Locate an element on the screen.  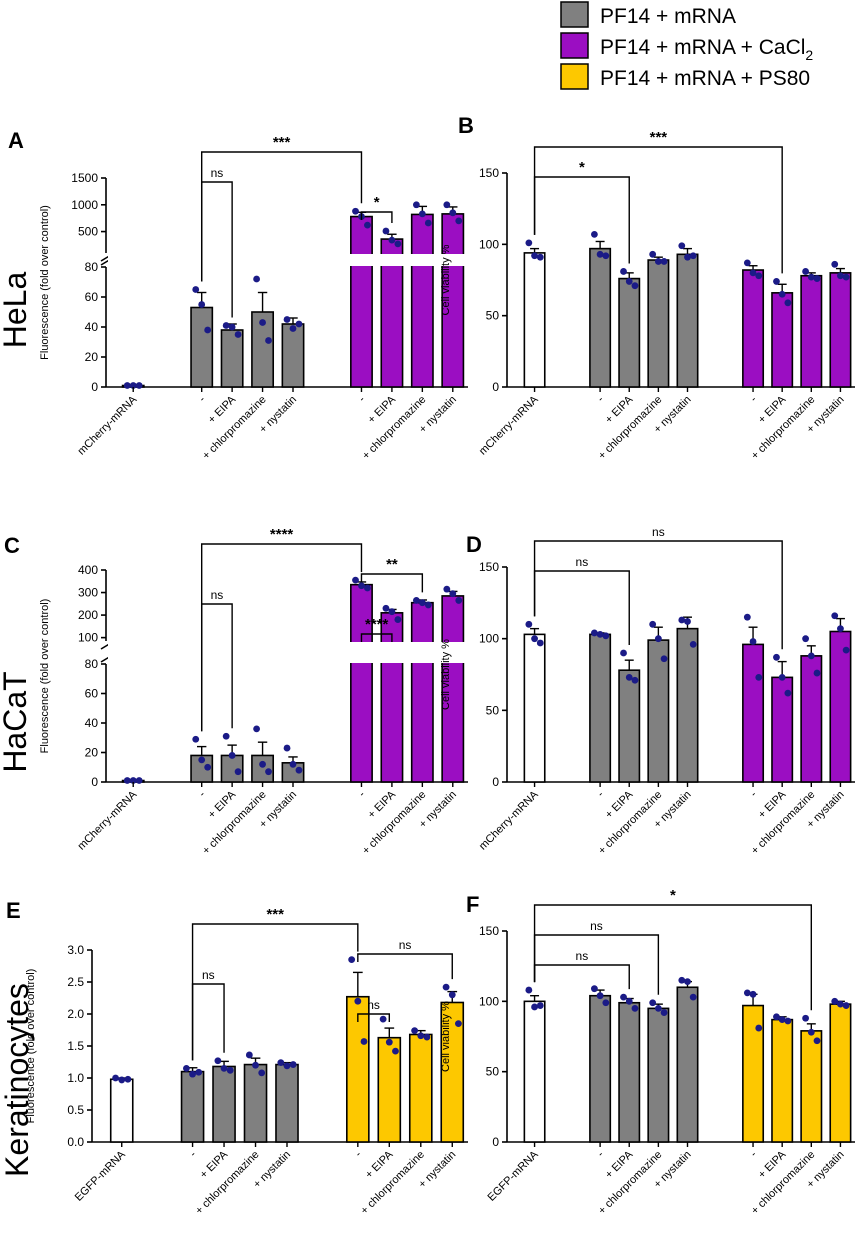
panel-letter: F is located at coordinates (472, 904).